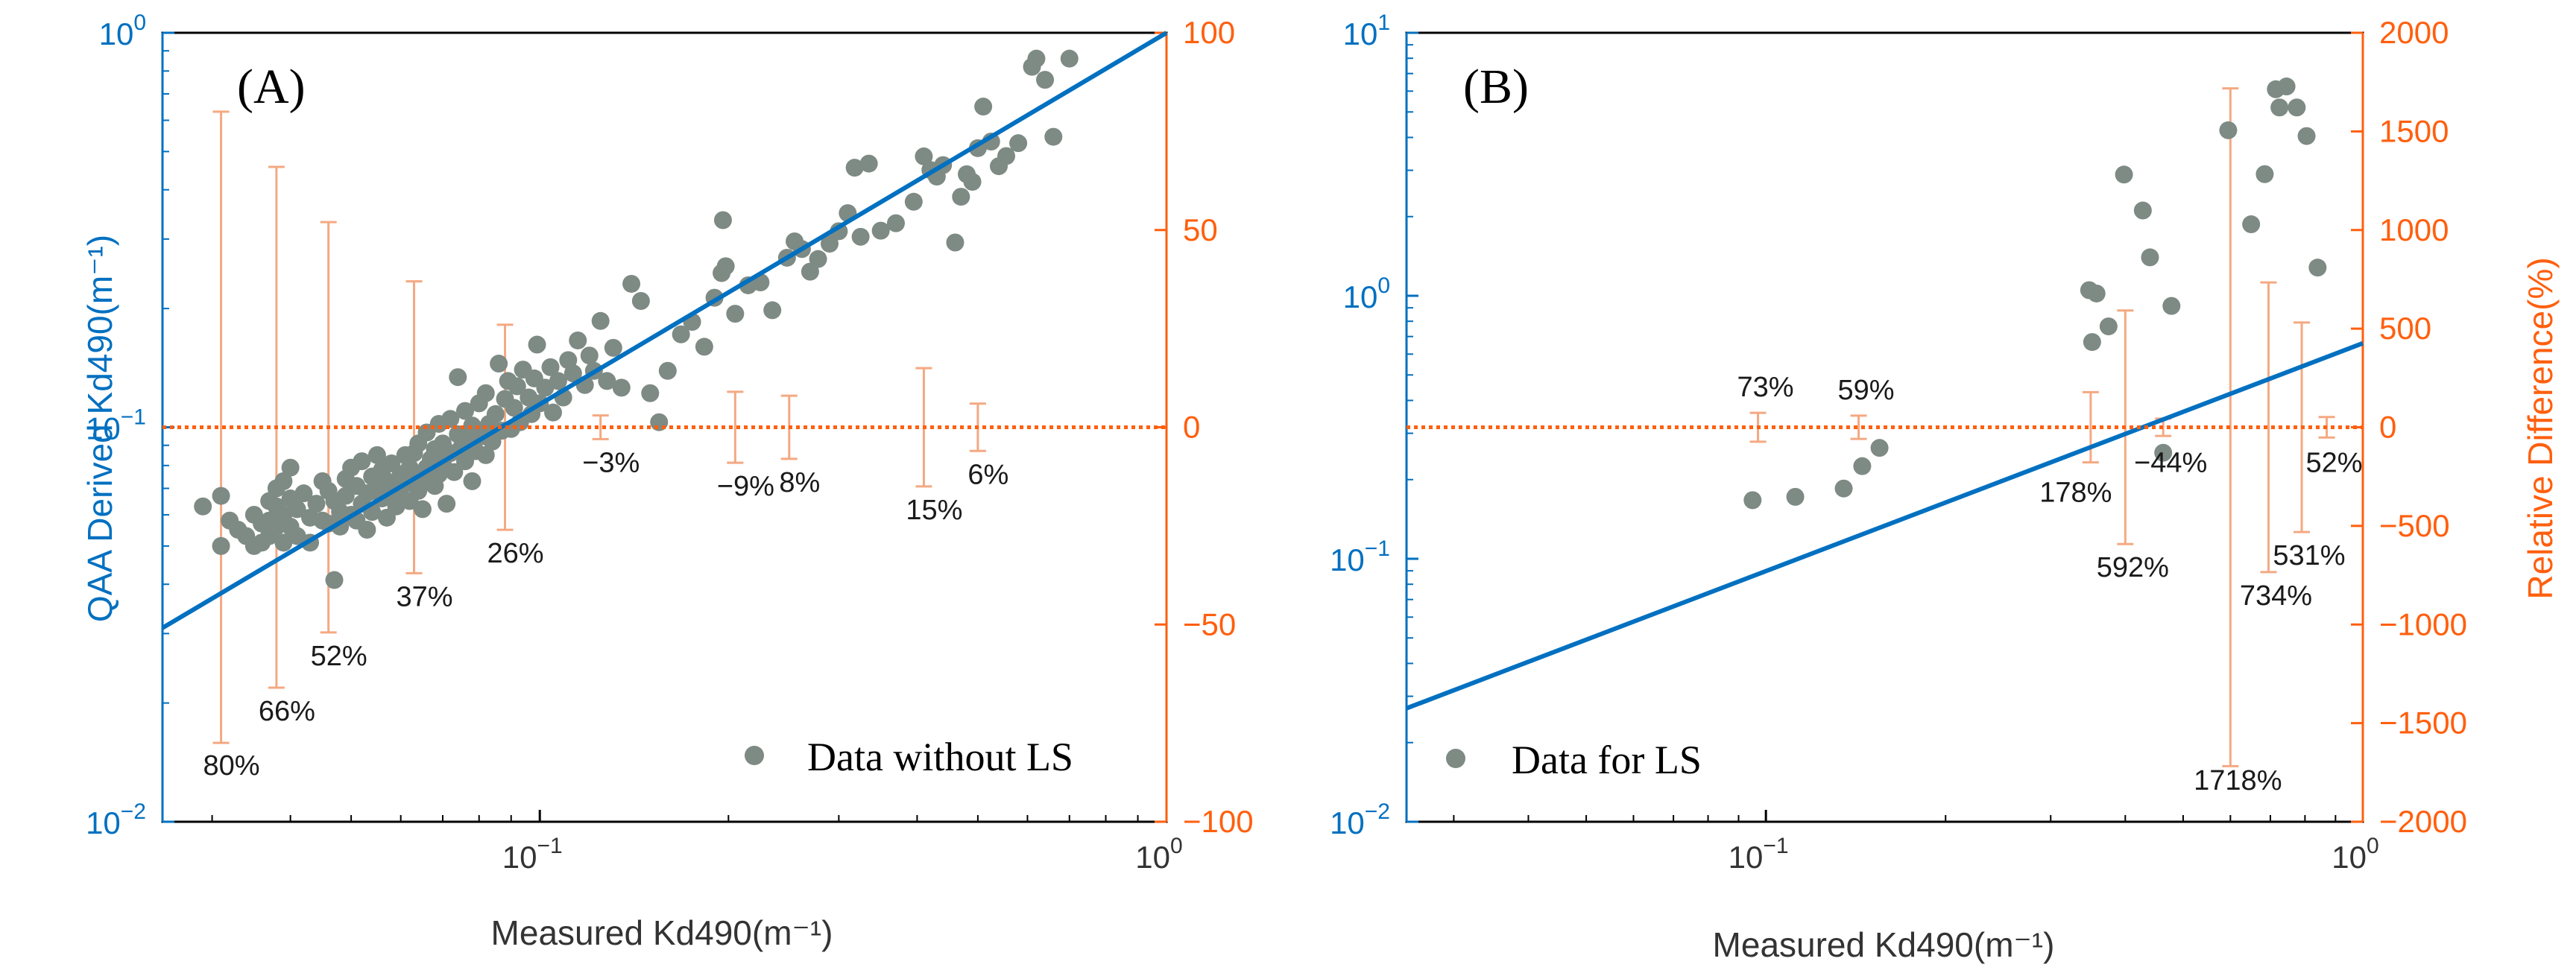 The height and width of the screenshot is (973, 2576). Describe the element at coordinates (934, 510) in the screenshot. I see `error-bar-label: 15%` at that location.